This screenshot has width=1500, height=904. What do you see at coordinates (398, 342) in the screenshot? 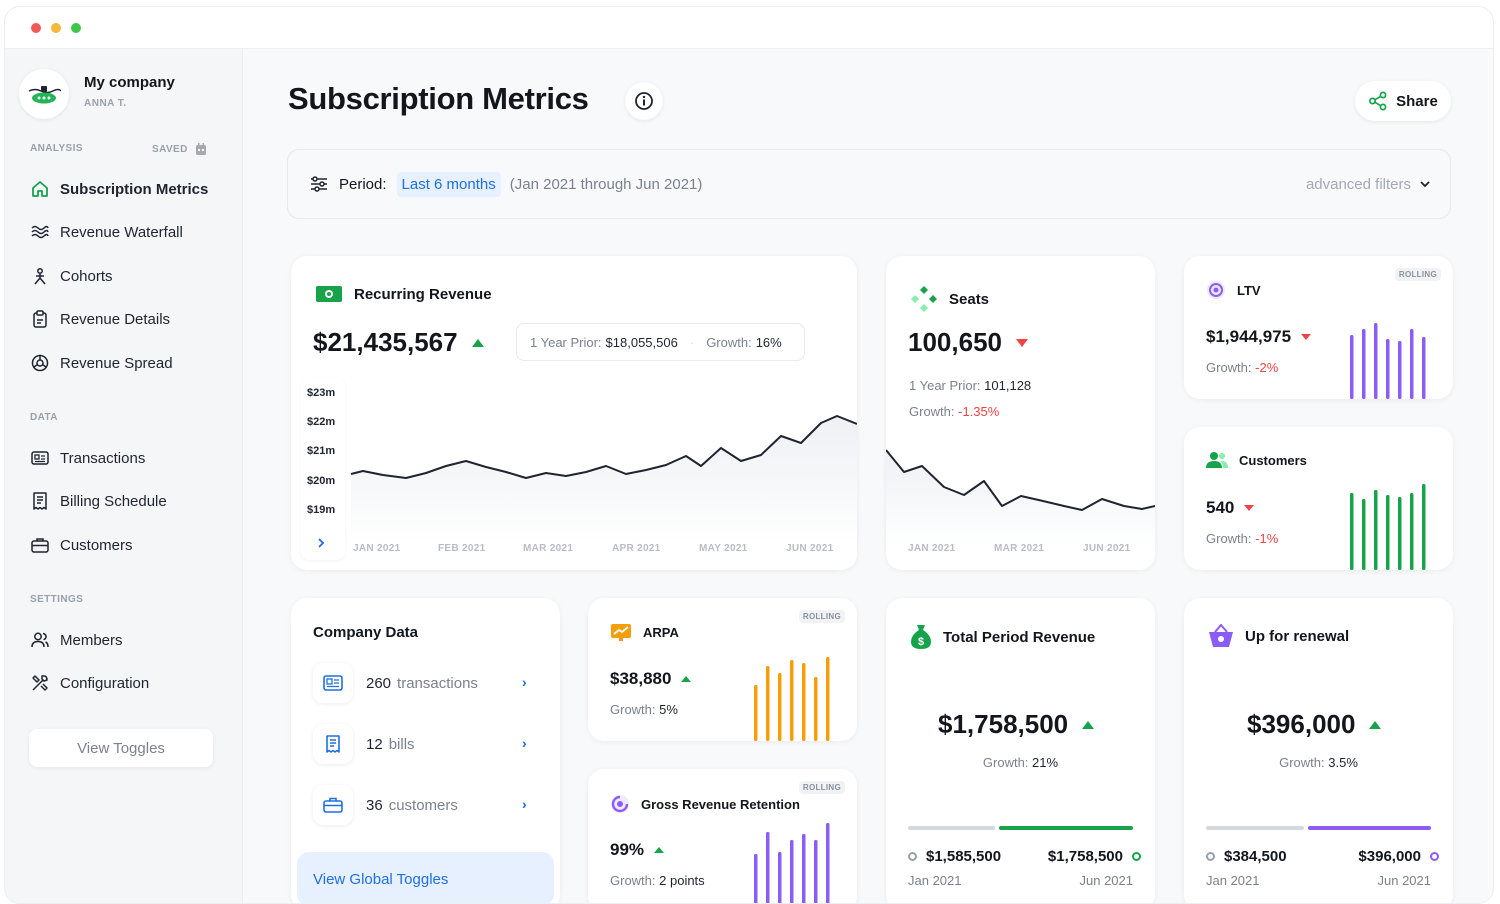
I see `recurring-revenue-value: $21,435,567` at bounding box center [398, 342].